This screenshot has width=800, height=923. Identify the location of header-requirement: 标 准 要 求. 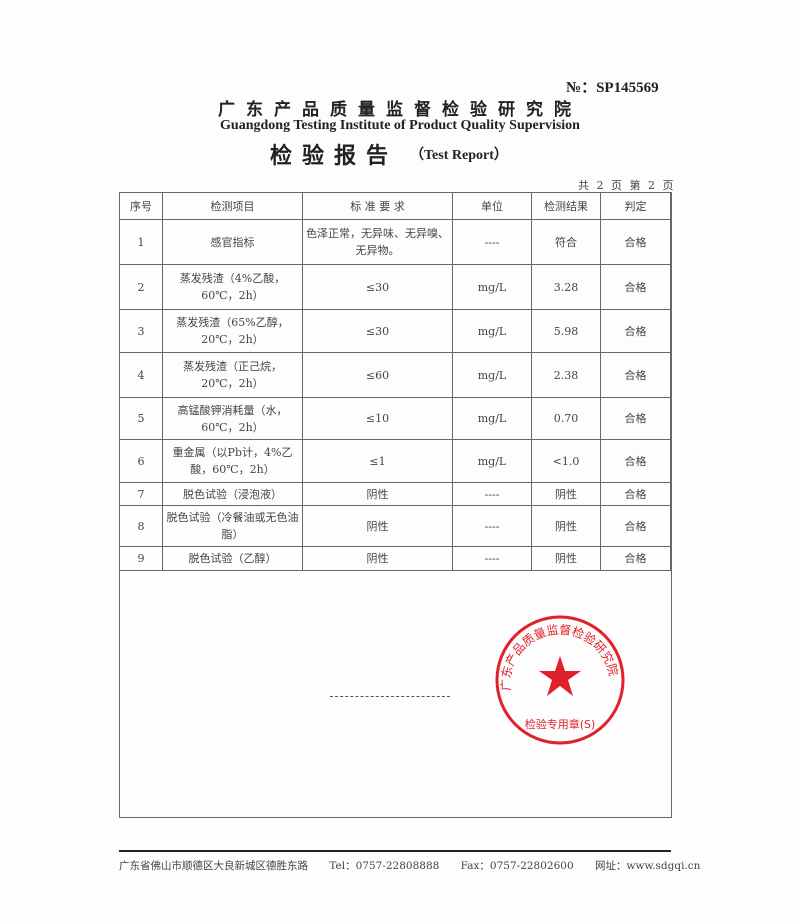
(377, 206).